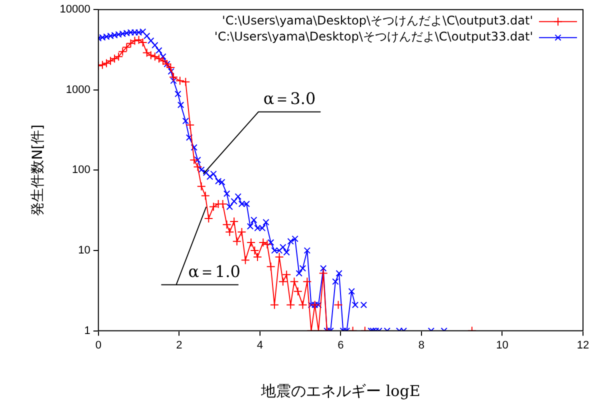 This screenshot has width=597, height=403. What do you see at coordinates (502, 345) in the screenshot?
I see `x-tick-label: 10` at bounding box center [502, 345].